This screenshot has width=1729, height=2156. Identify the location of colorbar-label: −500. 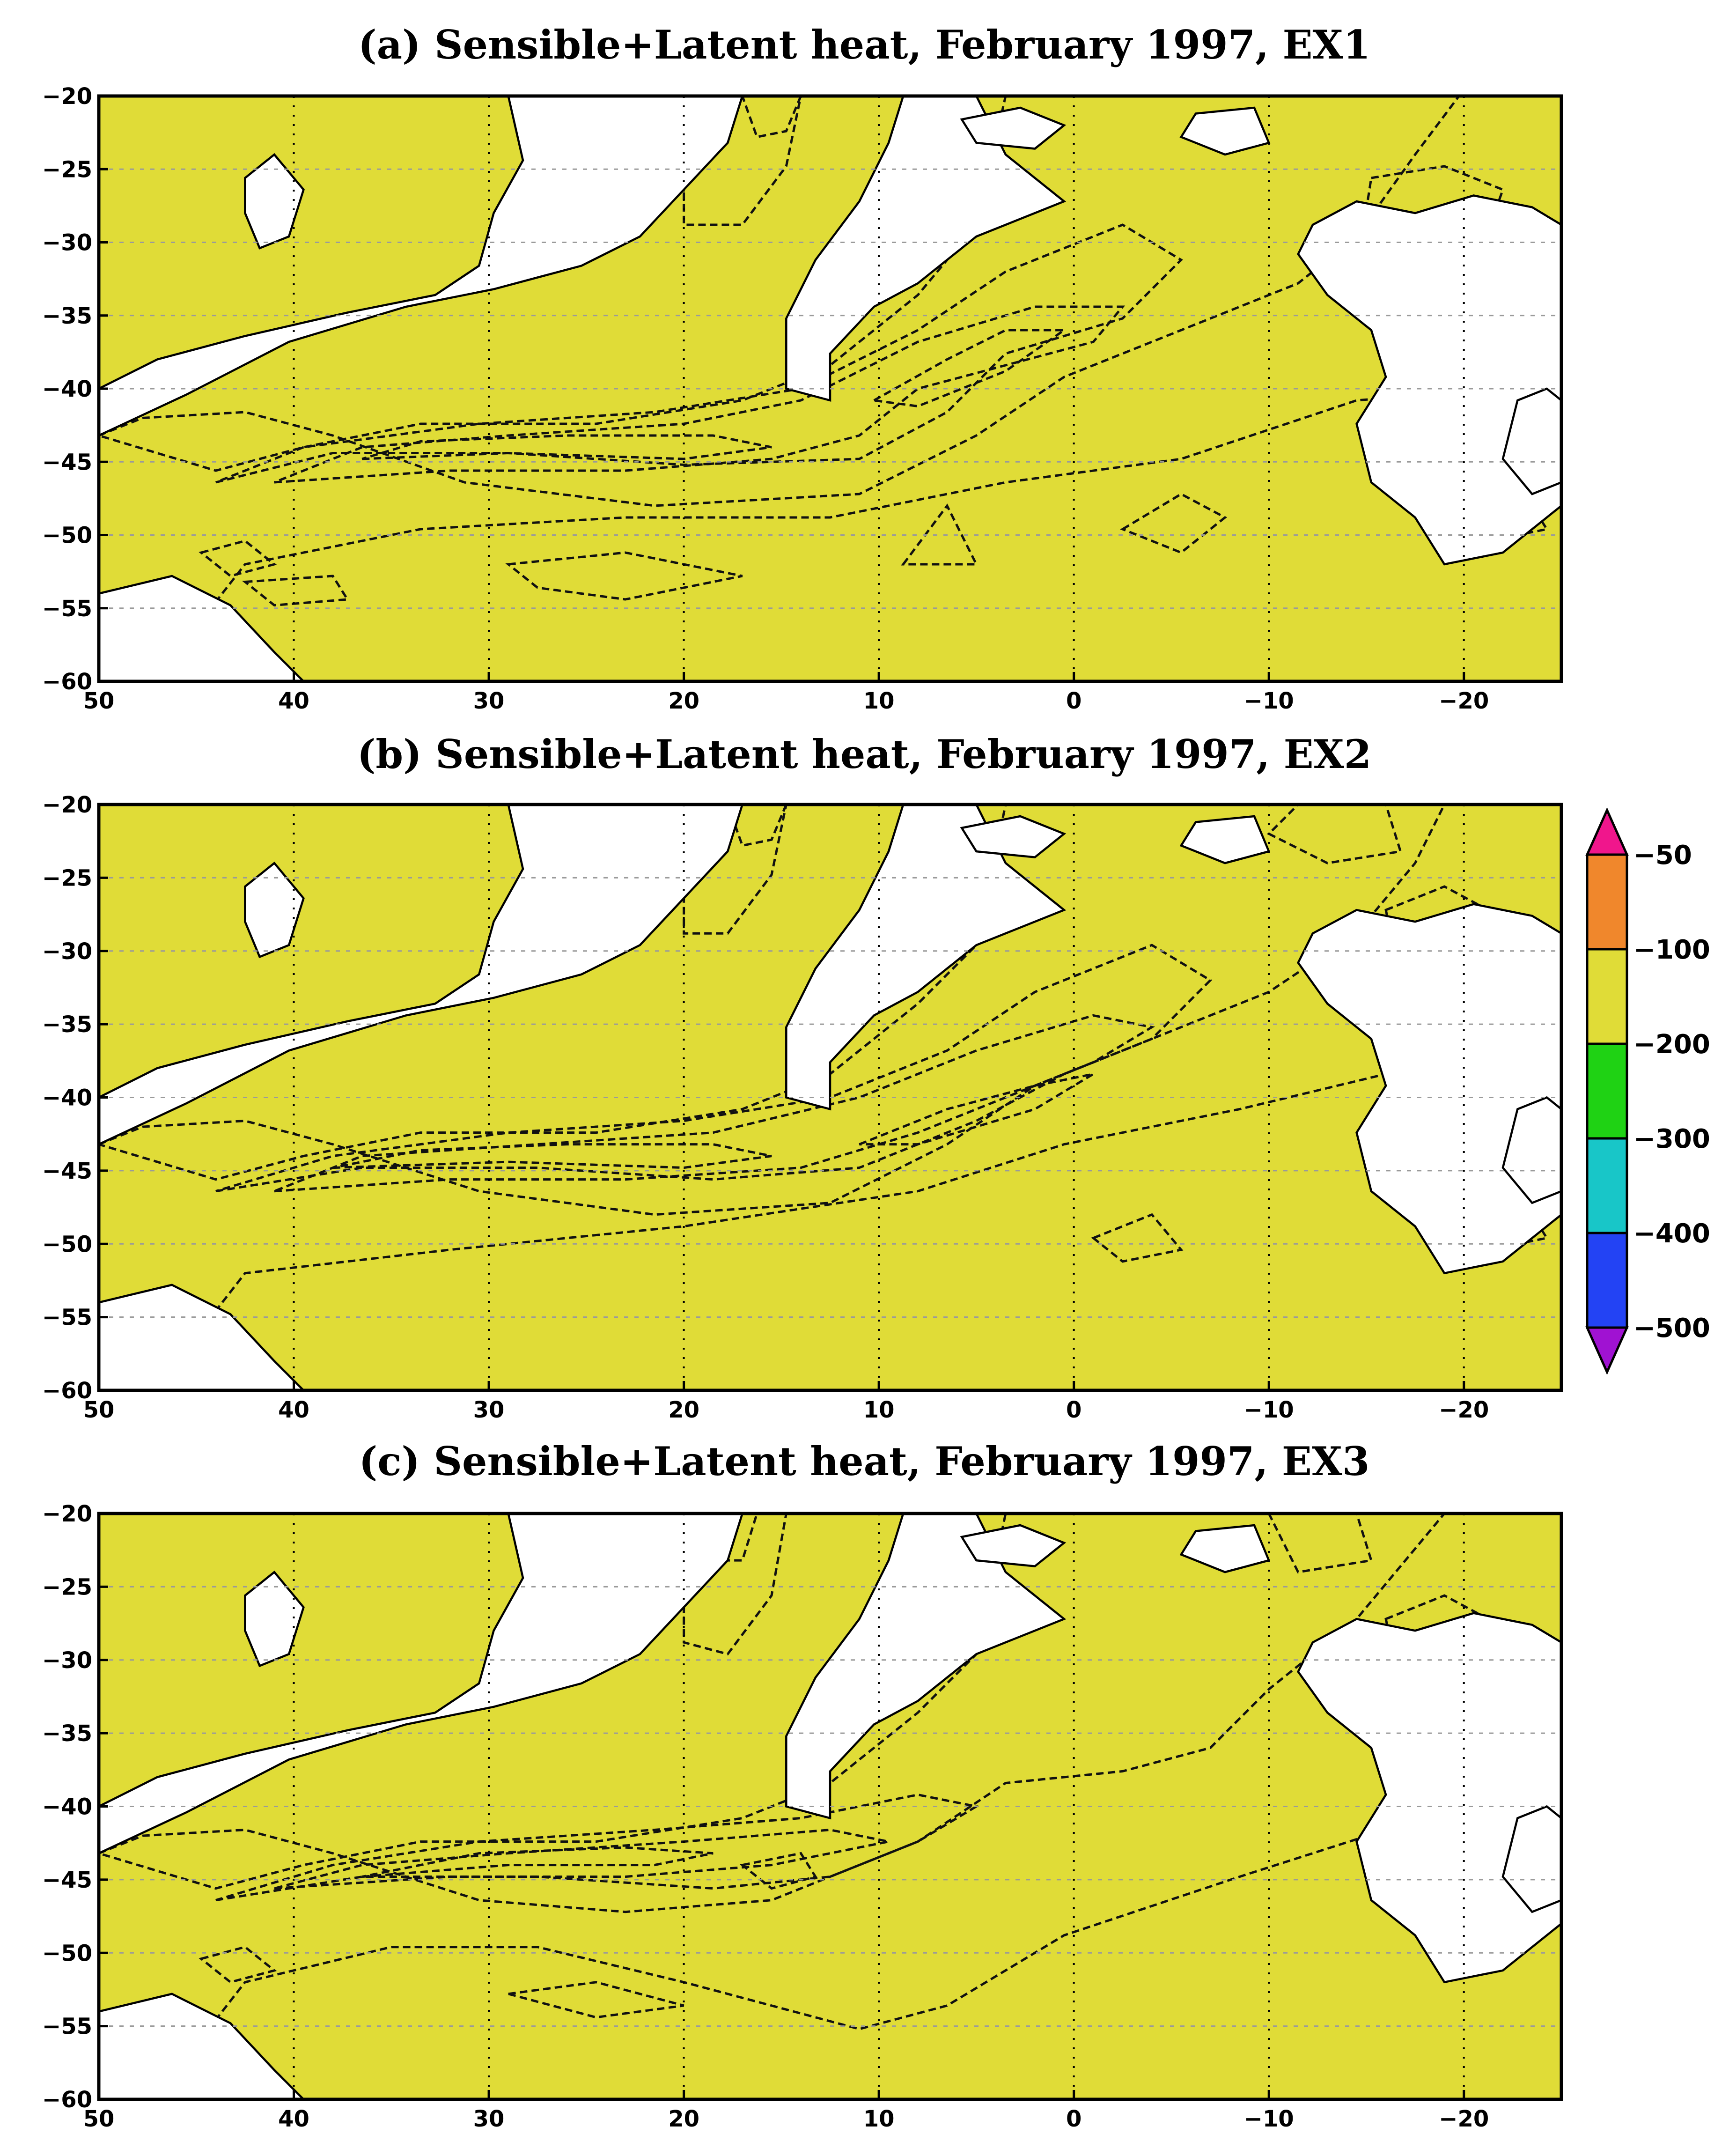
(1671, 1328).